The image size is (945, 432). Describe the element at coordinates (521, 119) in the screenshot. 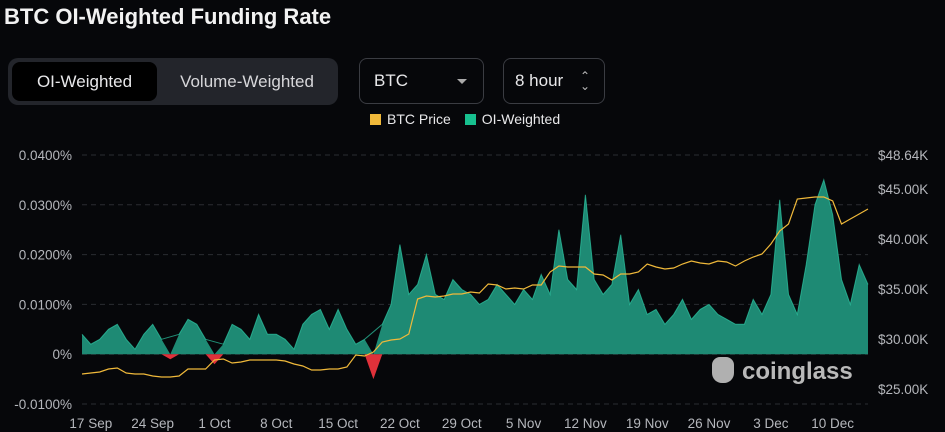

I see `legend-label: OI-Weighted` at that location.